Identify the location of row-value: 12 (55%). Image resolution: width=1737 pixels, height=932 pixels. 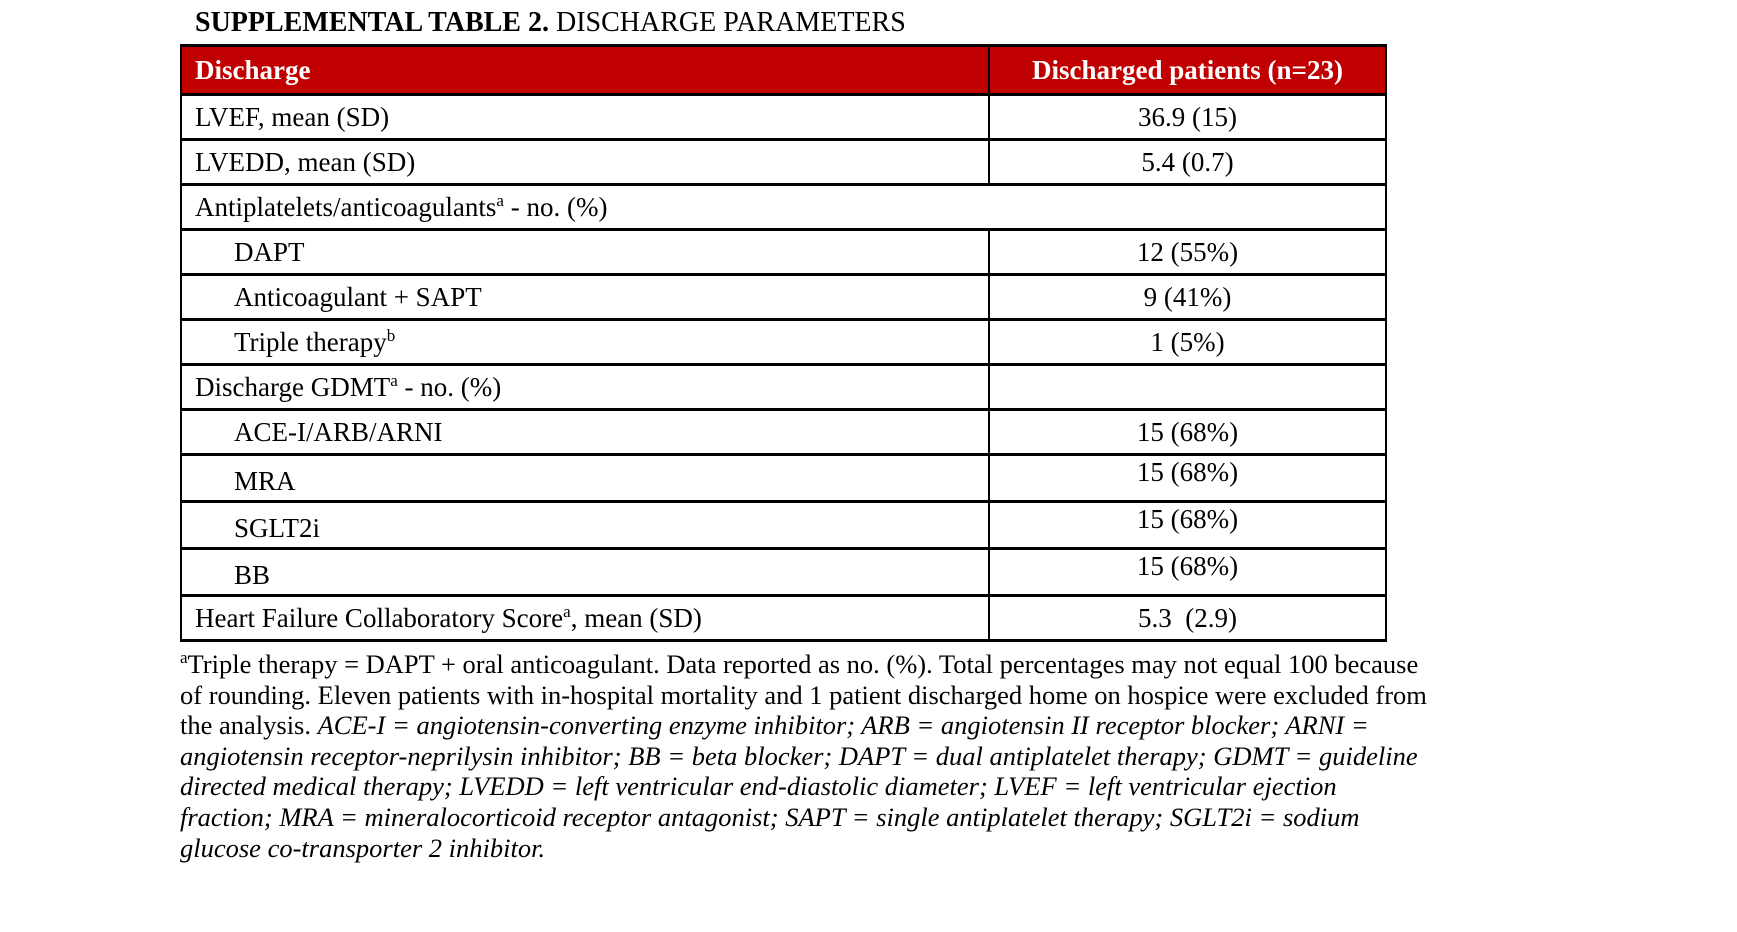
(1187, 252).